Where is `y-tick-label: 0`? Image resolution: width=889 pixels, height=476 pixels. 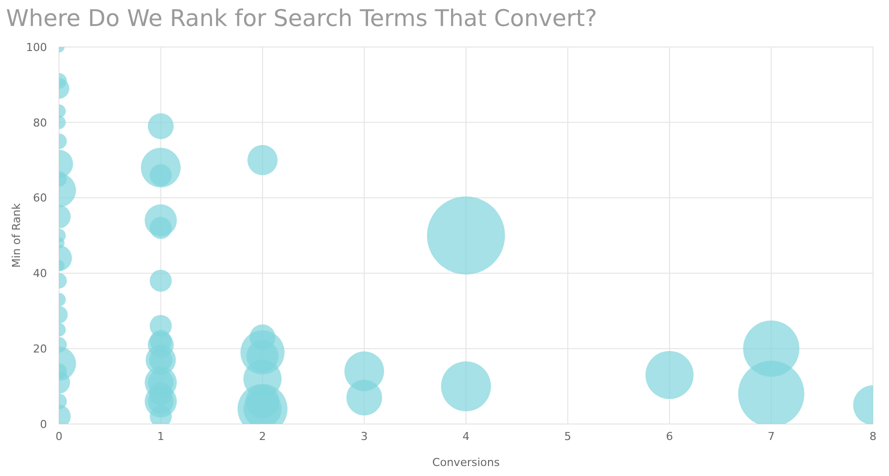
y-tick-label: 0 is located at coordinates (43, 424).